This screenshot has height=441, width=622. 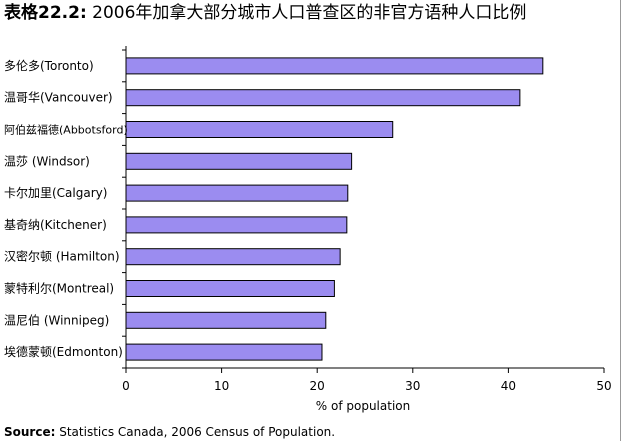 I want to click on category-label: 温尼伯 (Winnipeg), so click(x=56, y=319).